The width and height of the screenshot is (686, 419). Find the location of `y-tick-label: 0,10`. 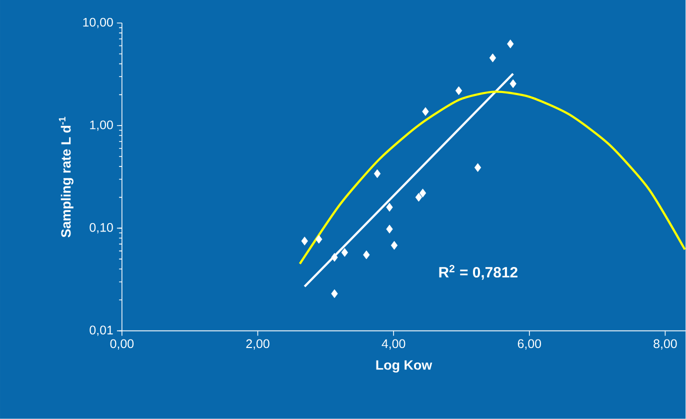

y-tick-label: 0,10 is located at coordinates (101, 228).